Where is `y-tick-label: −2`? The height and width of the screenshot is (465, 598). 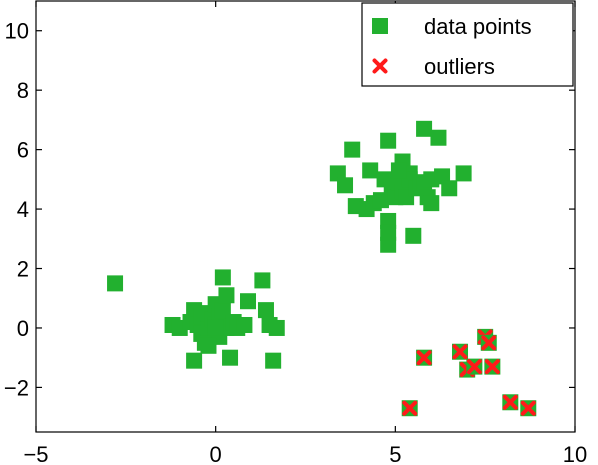
y-tick-label: −2 is located at coordinates (16, 387).